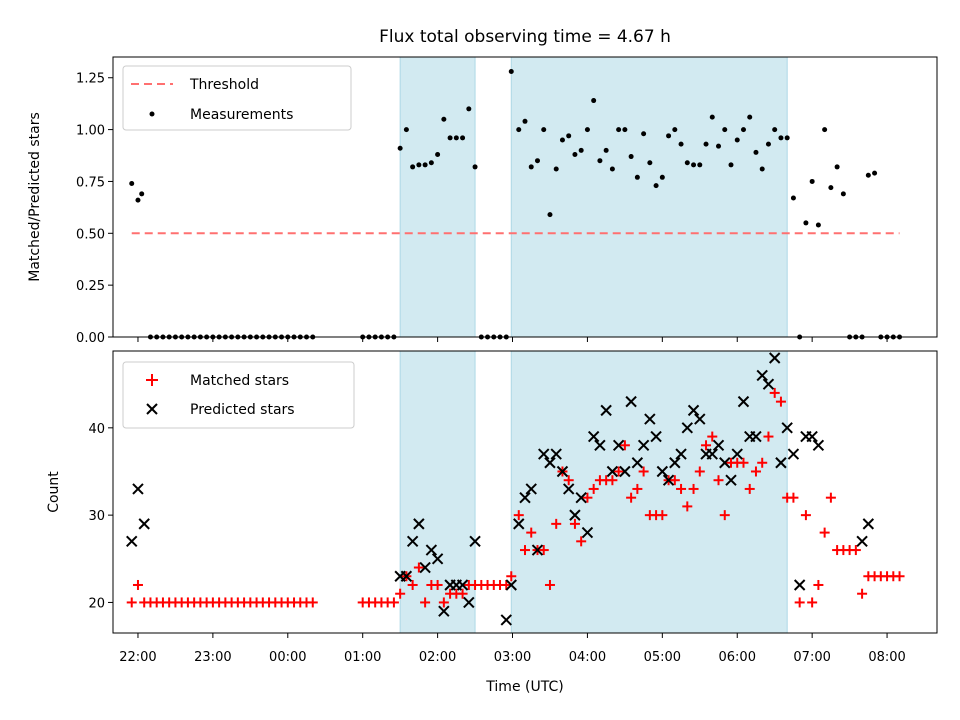 The width and height of the screenshot is (960, 720). What do you see at coordinates (811, 657) in the screenshot?
I see `x-tick-label: 07:00` at bounding box center [811, 657].